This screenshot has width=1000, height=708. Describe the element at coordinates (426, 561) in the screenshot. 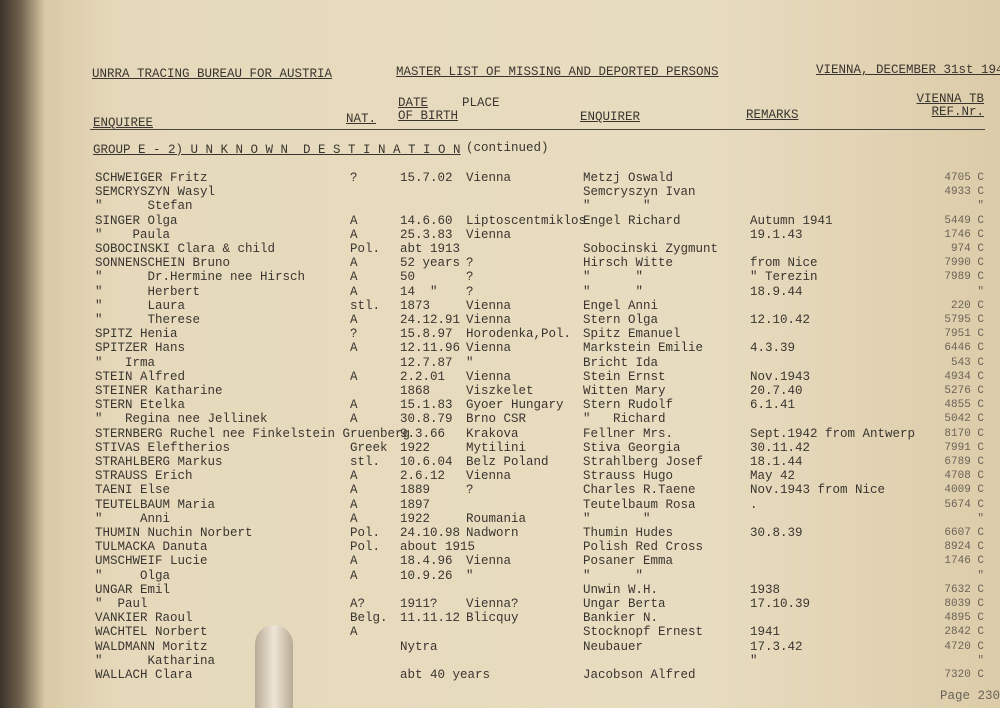

I see `cell-date: 18.4.96` at that location.